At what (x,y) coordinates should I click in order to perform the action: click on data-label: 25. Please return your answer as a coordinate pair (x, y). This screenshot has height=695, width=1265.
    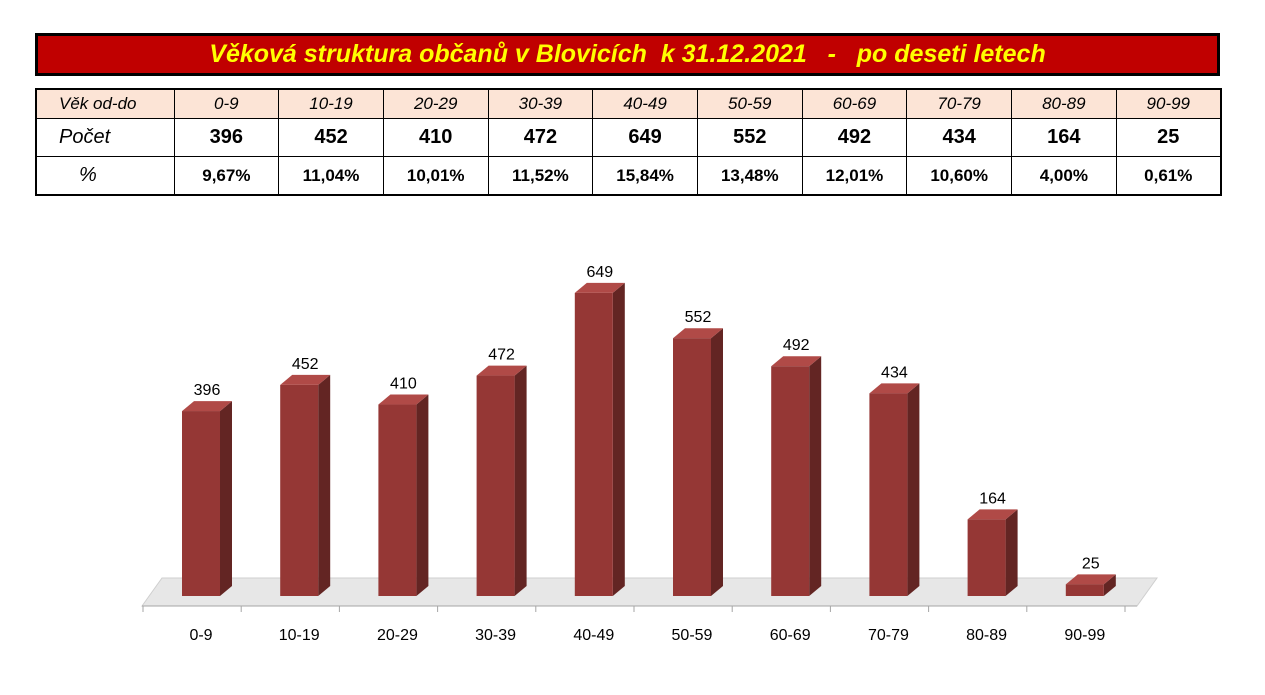
    Looking at the image, I should click on (1091, 563).